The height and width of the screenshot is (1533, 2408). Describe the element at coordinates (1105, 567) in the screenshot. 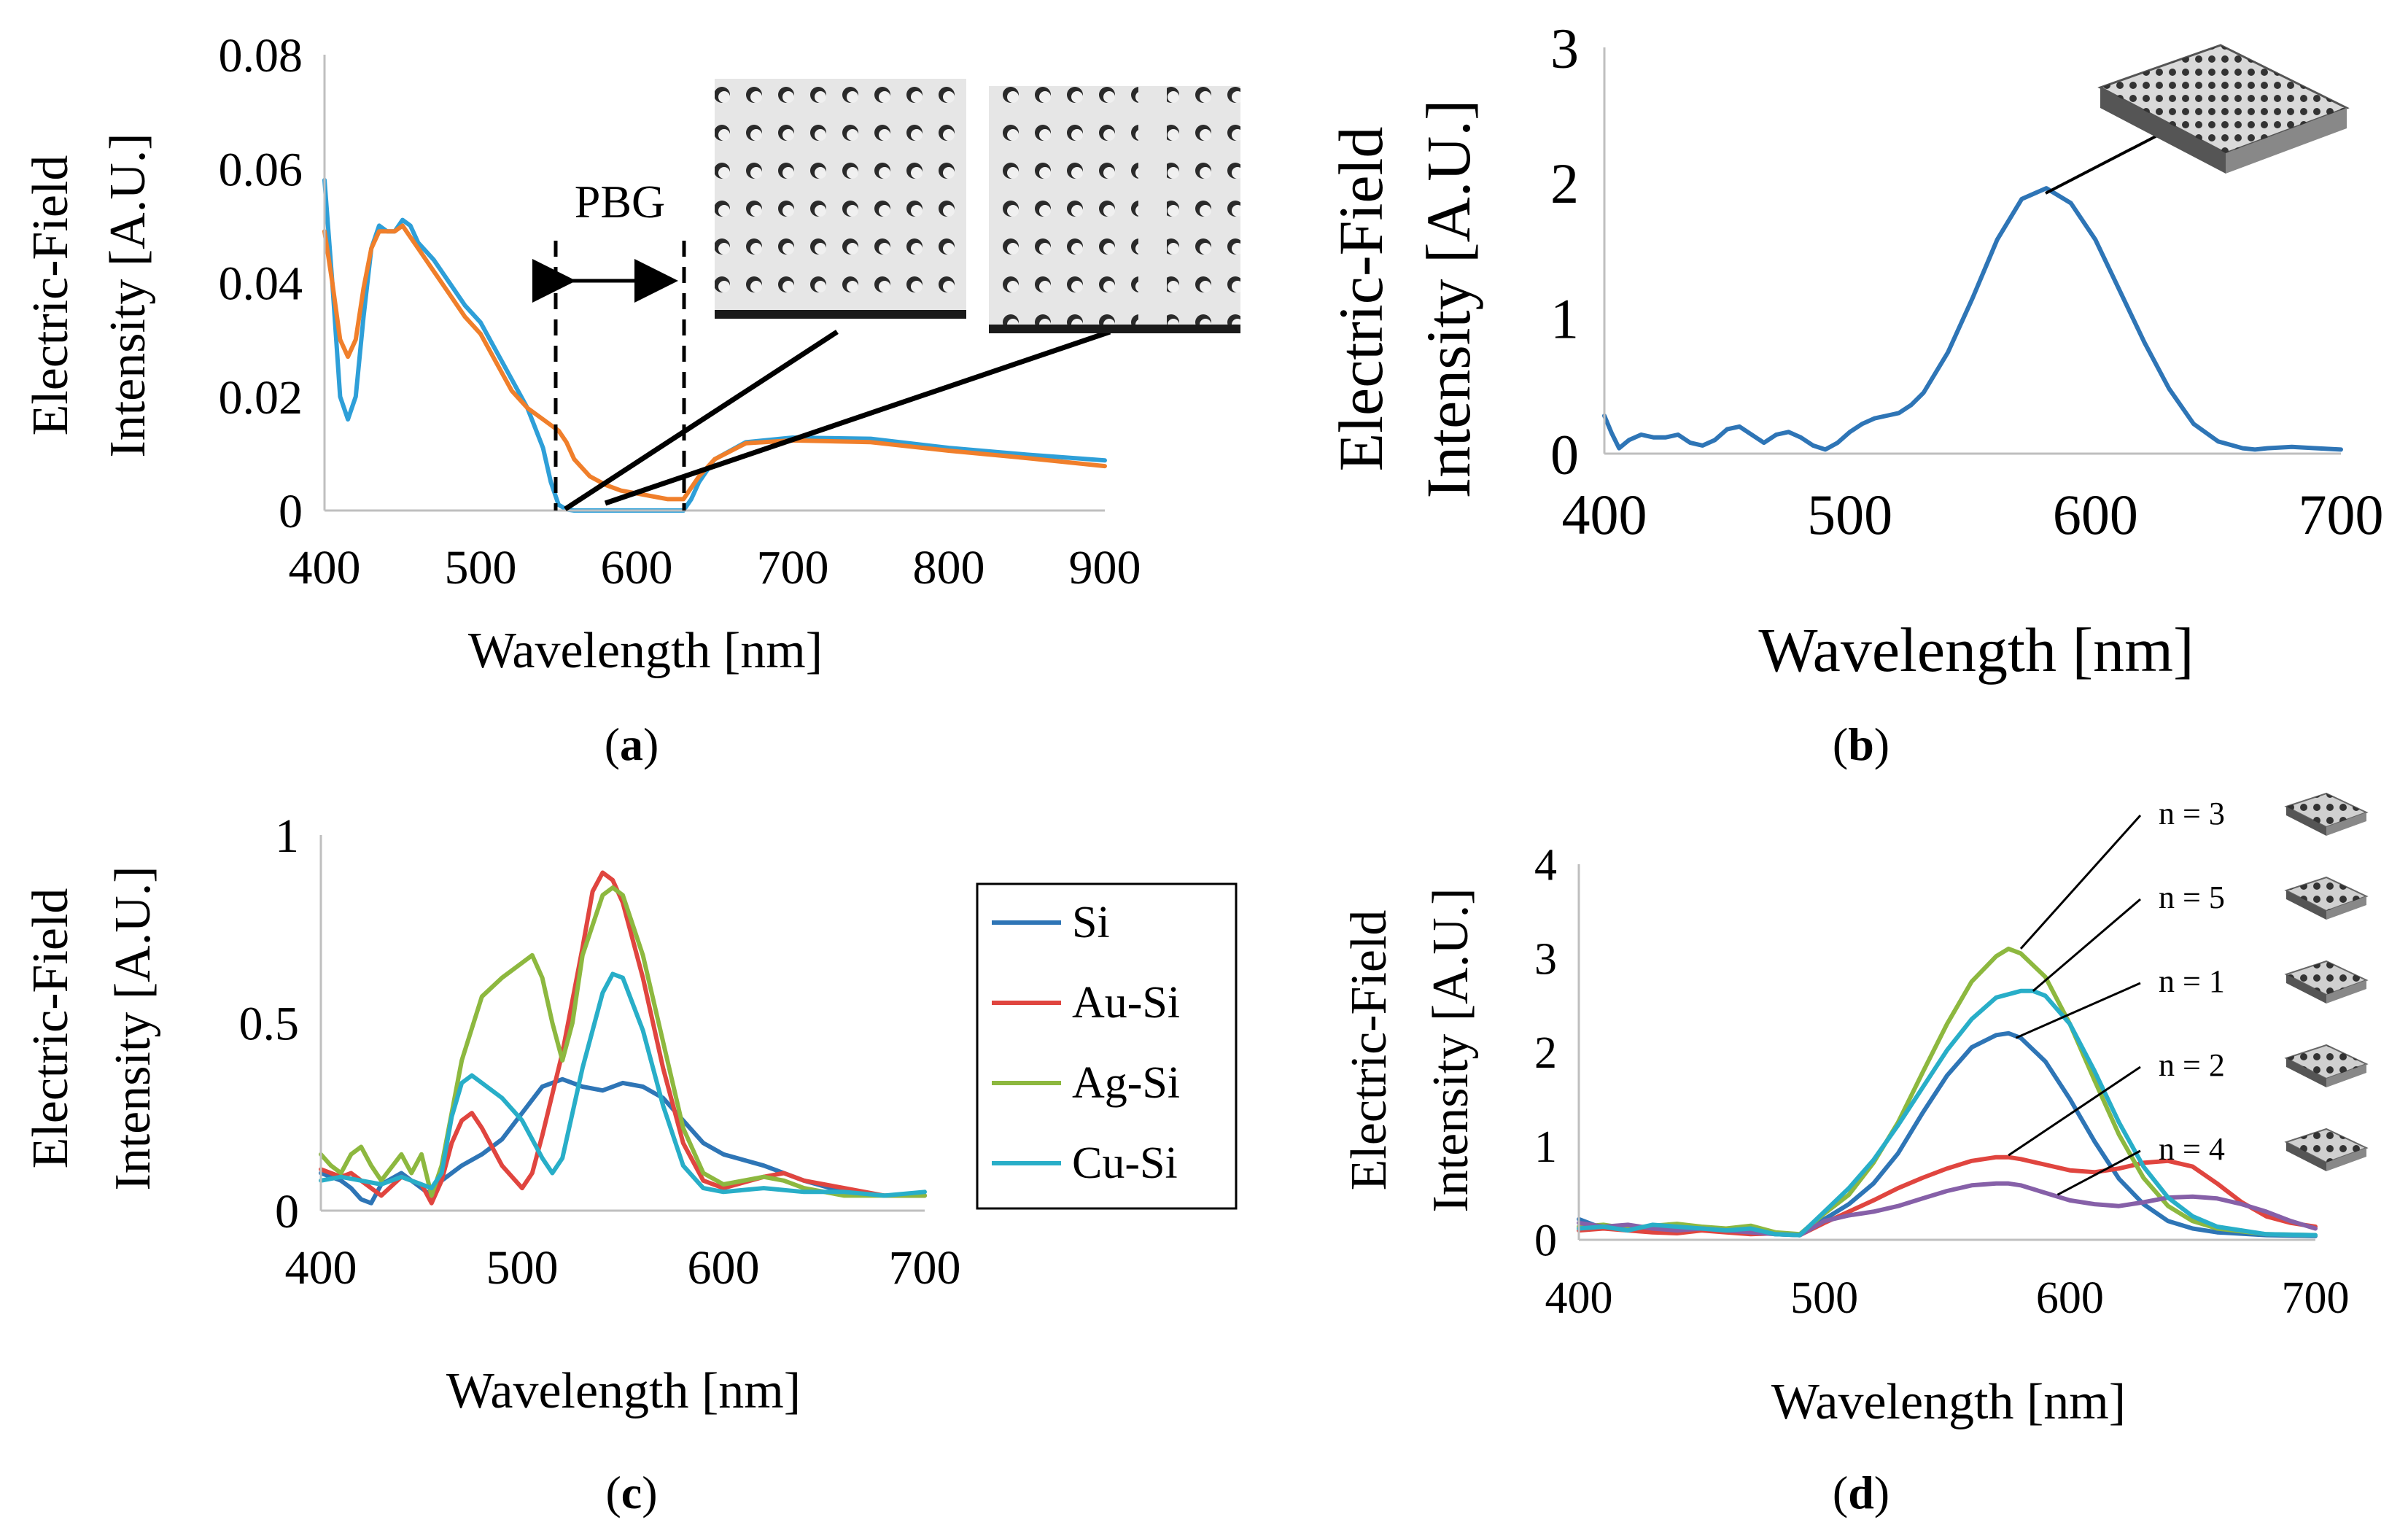

I see `a-x-tick-label: 900` at that location.